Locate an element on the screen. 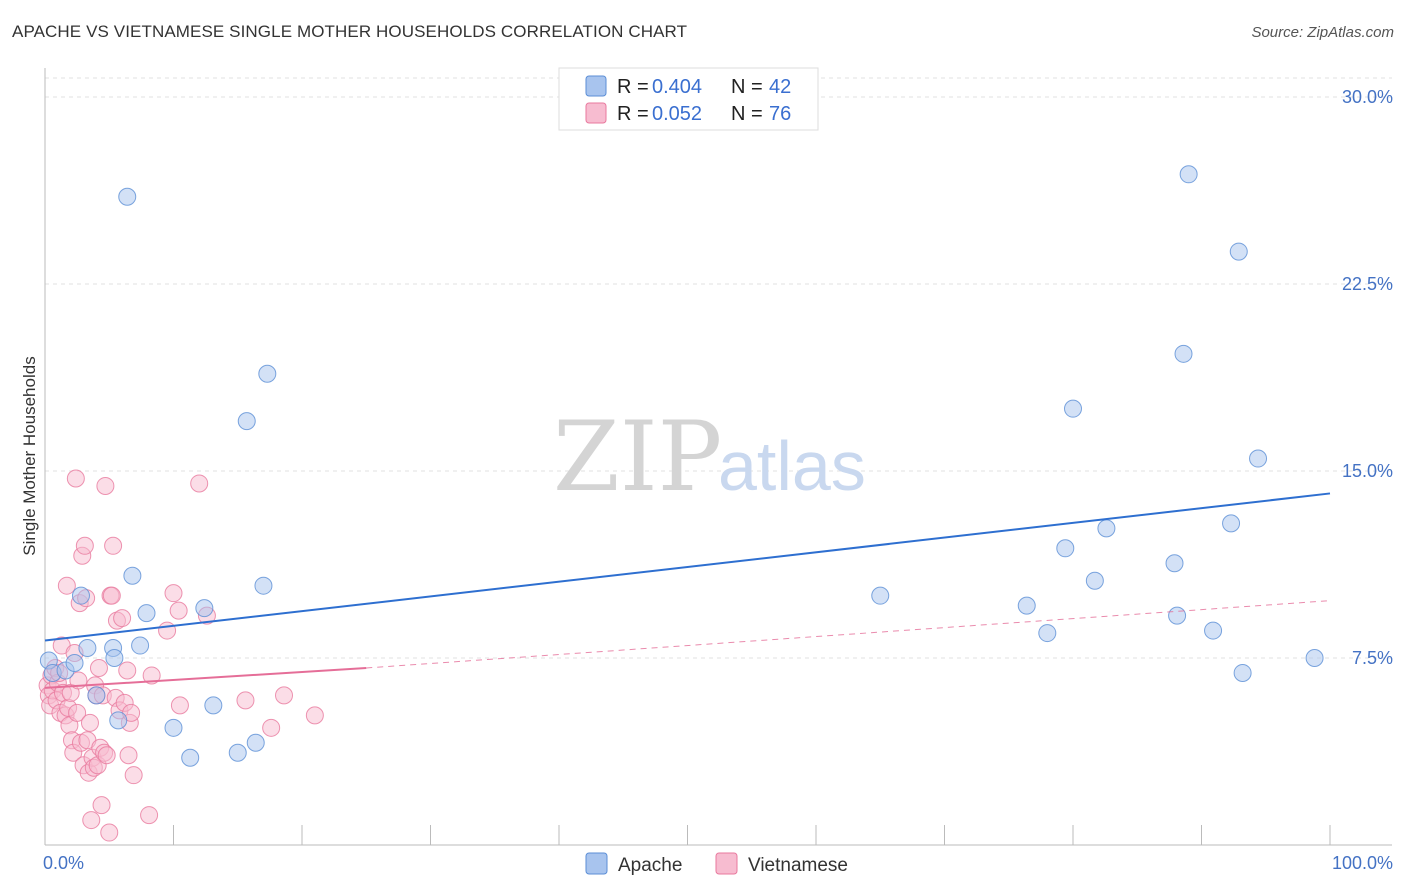  correlation-legend: R = 0.404 N = 42 R = 0.052 N = 76 is located at coordinates (688, 99).